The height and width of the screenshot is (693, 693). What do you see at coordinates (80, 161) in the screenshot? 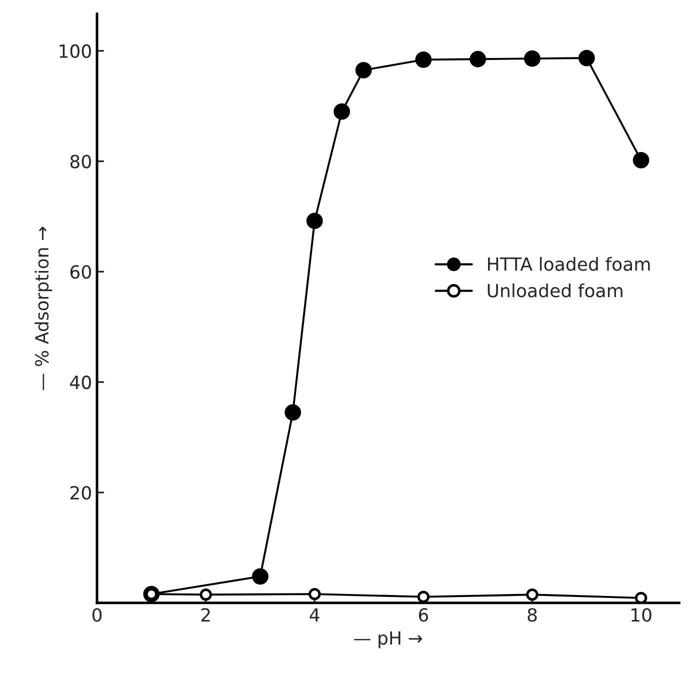
I see `y-tick-label: 80` at bounding box center [80, 161].